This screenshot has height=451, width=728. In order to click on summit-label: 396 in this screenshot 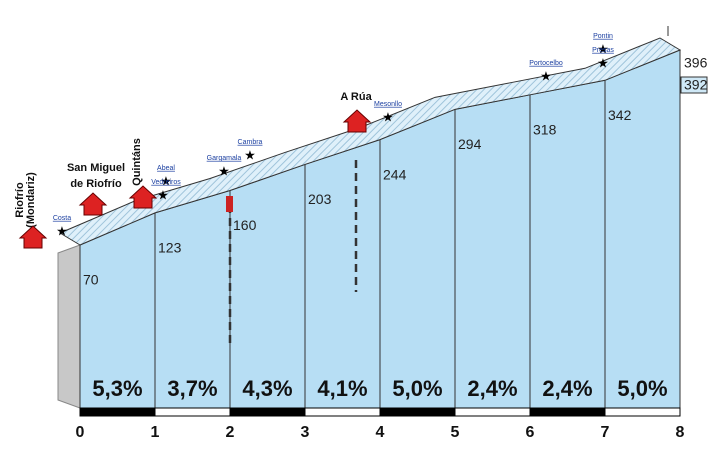, I will do `click(696, 63)`.